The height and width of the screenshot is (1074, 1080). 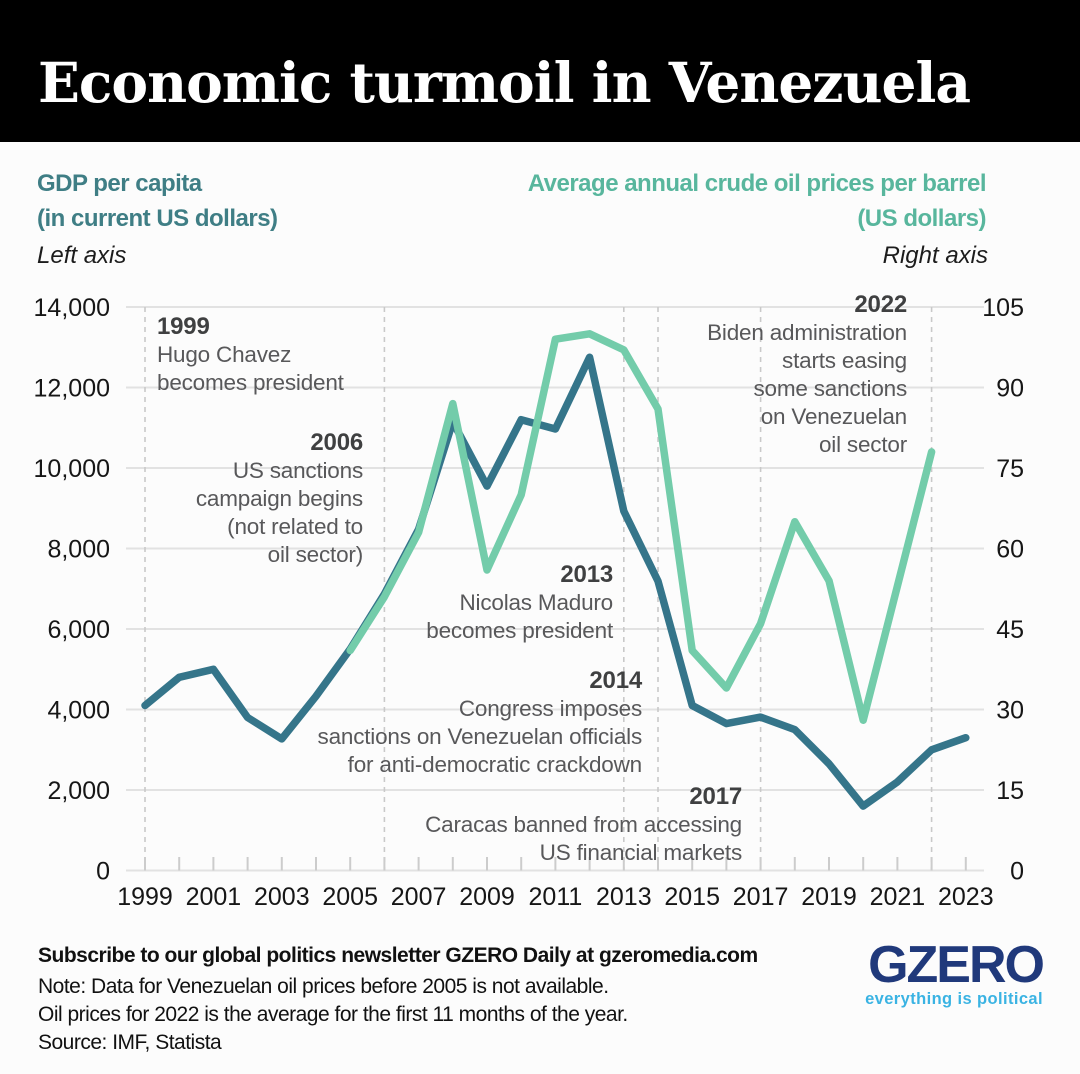 What do you see at coordinates (1010, 550) in the screenshot?
I see `right-axis-tick-label: 60` at bounding box center [1010, 550].